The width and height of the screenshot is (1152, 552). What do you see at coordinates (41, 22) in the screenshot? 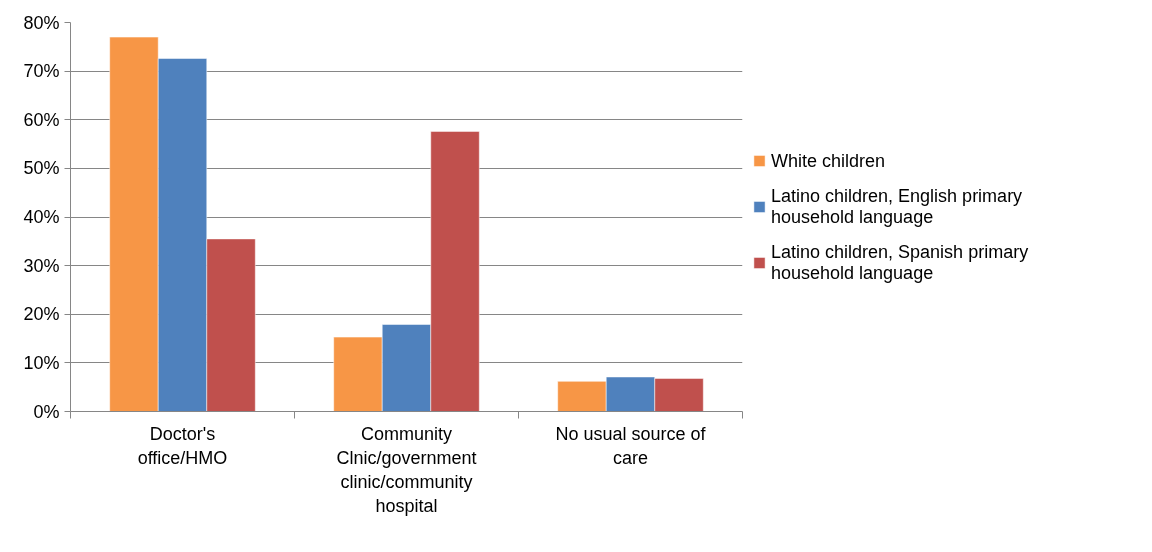
I see `y-tick-label: 80%` at bounding box center [41, 22].